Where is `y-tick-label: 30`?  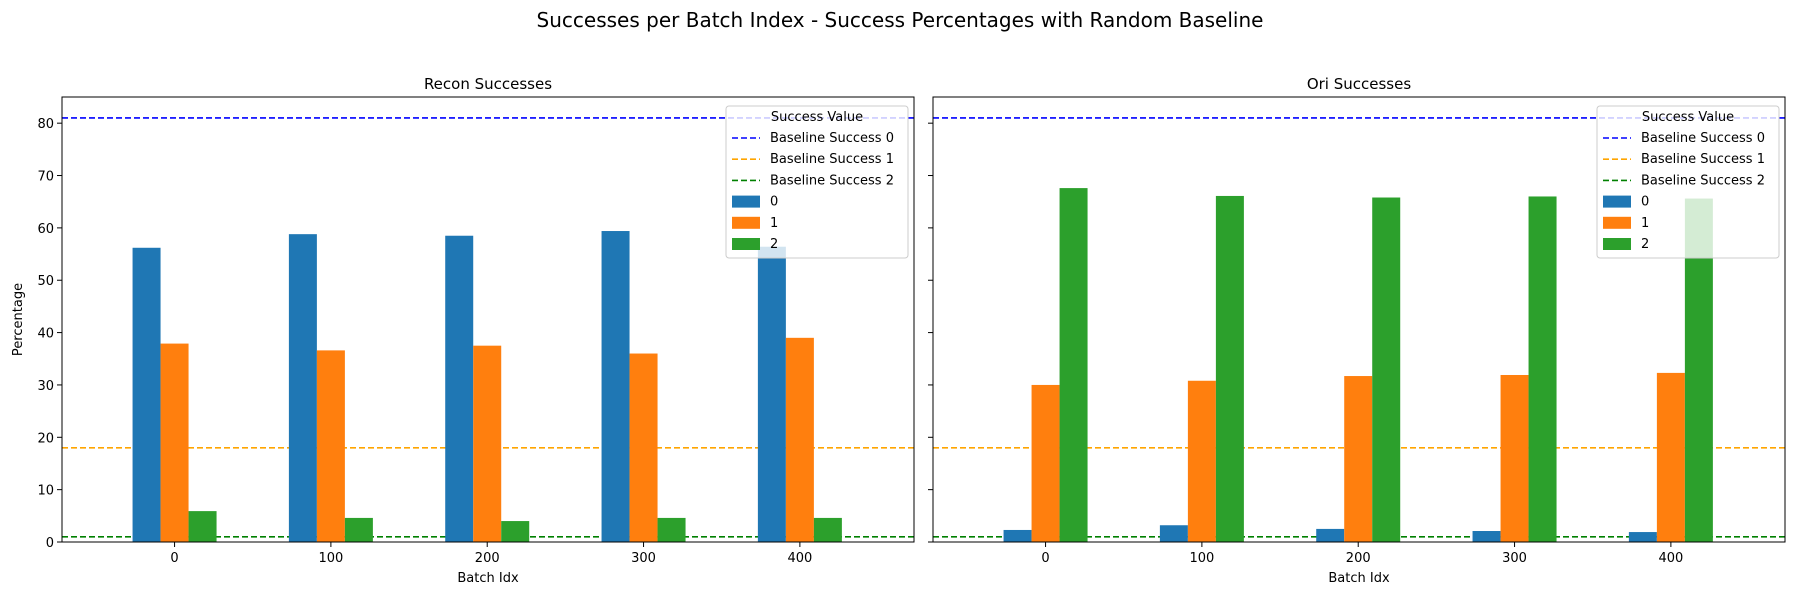
y-tick-label: 30 is located at coordinates (45, 386).